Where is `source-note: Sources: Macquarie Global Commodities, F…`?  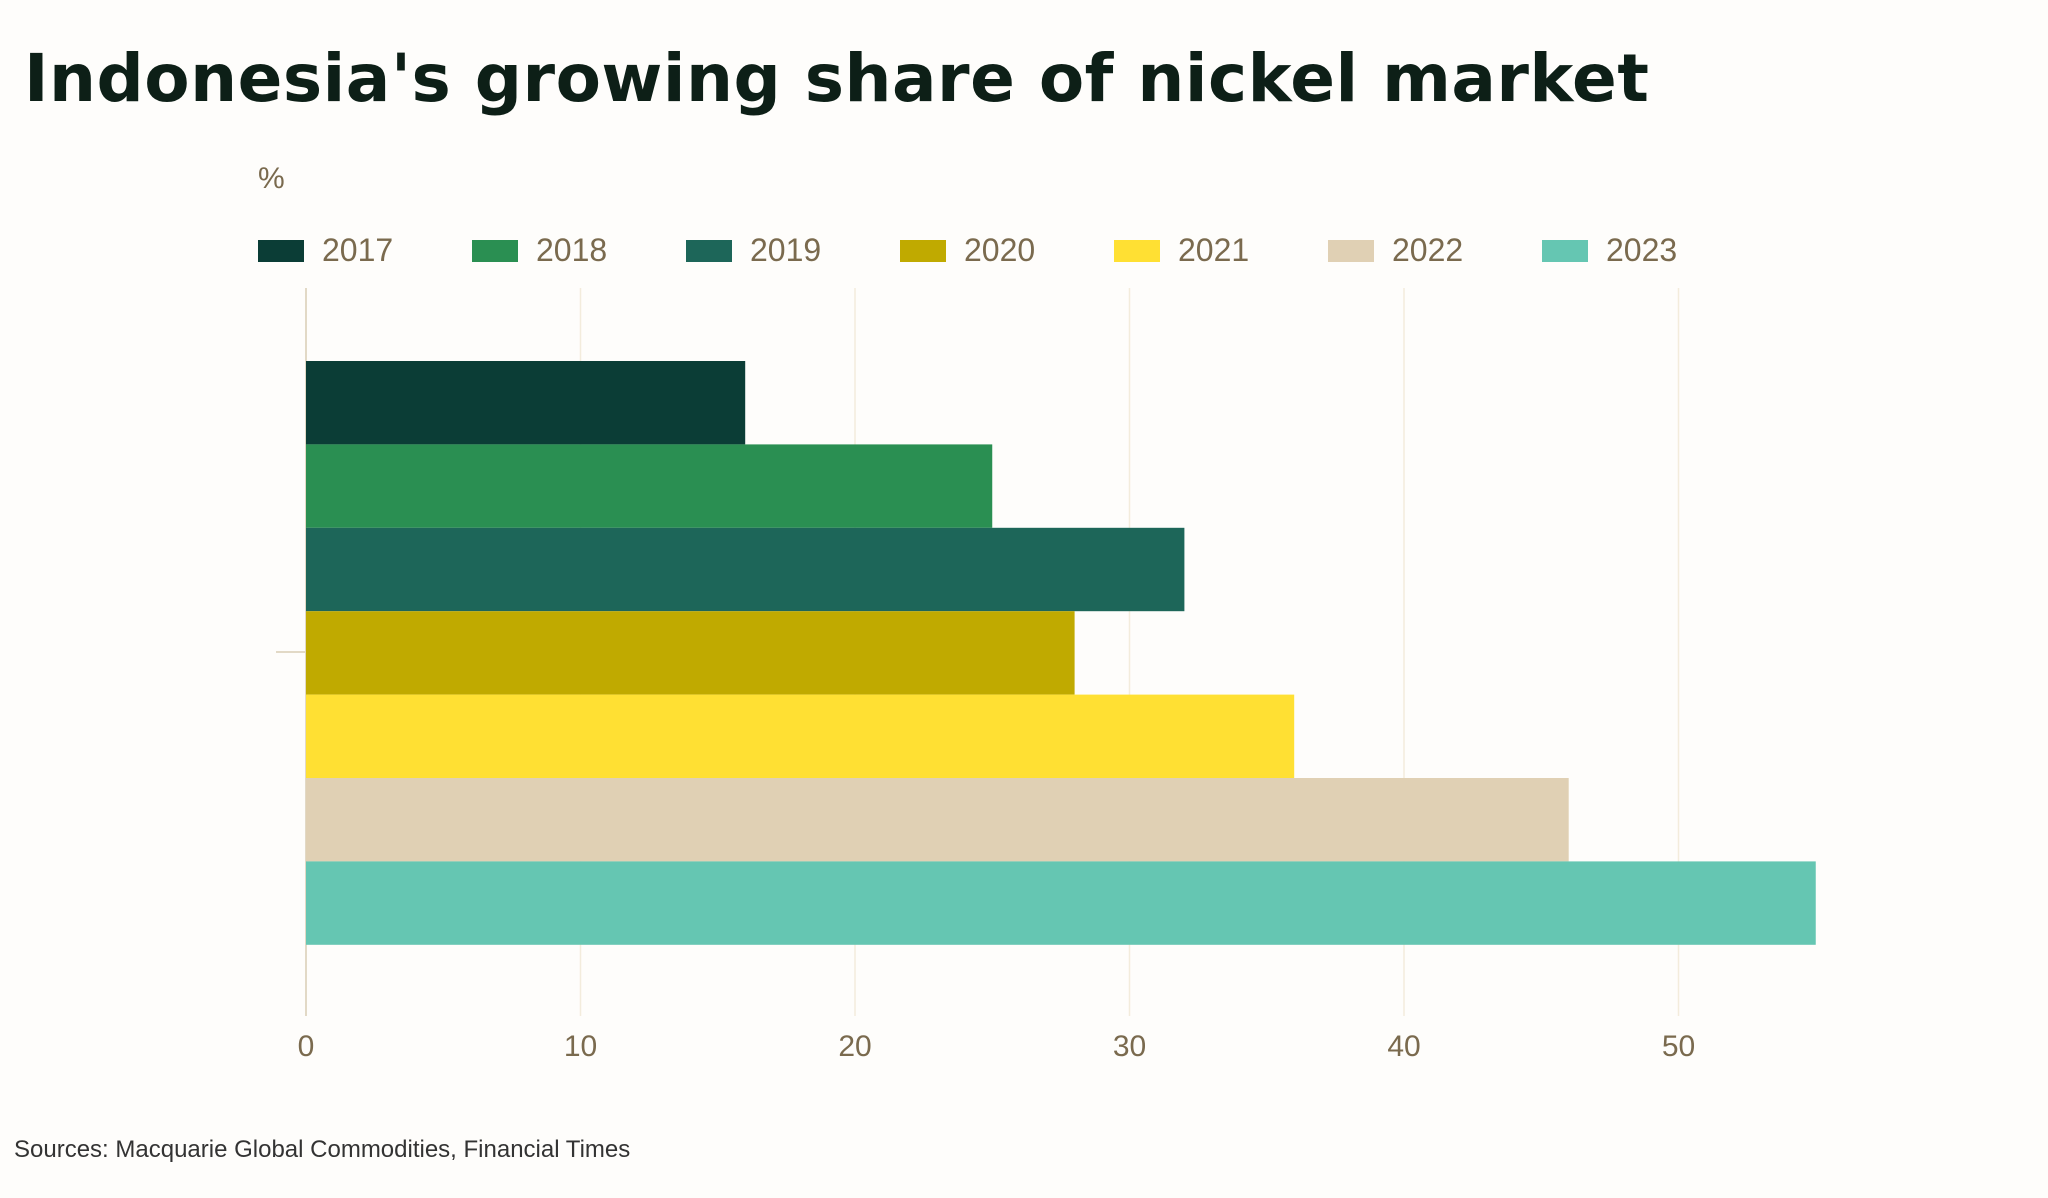 source-note: Sources: Macquarie Global Commodities, F… is located at coordinates (322, 1149).